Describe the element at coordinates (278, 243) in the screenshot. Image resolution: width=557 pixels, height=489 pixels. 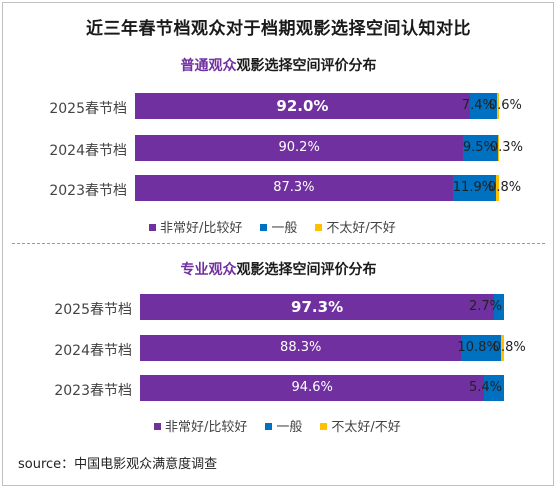
I see `section-divider` at that location.